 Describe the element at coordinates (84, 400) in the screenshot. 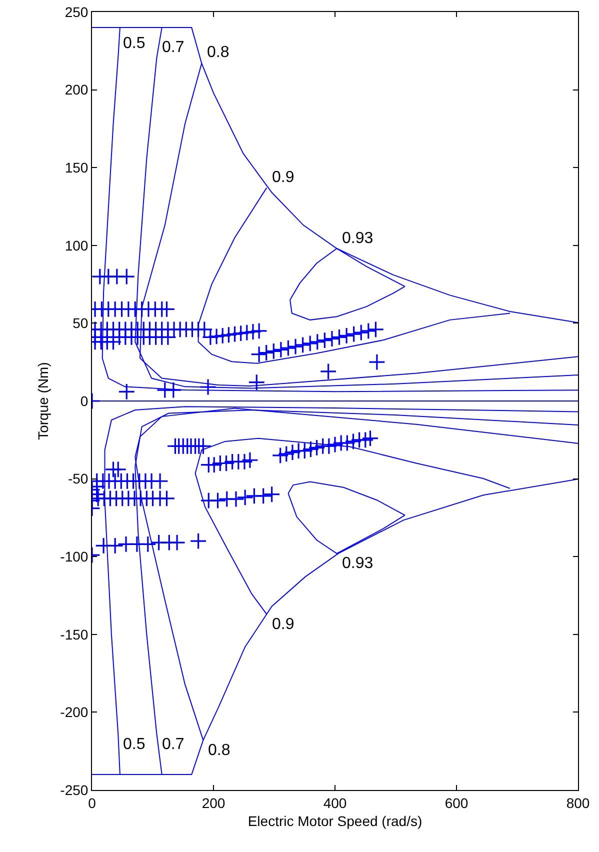

I see `y-tick-label: 0` at that location.